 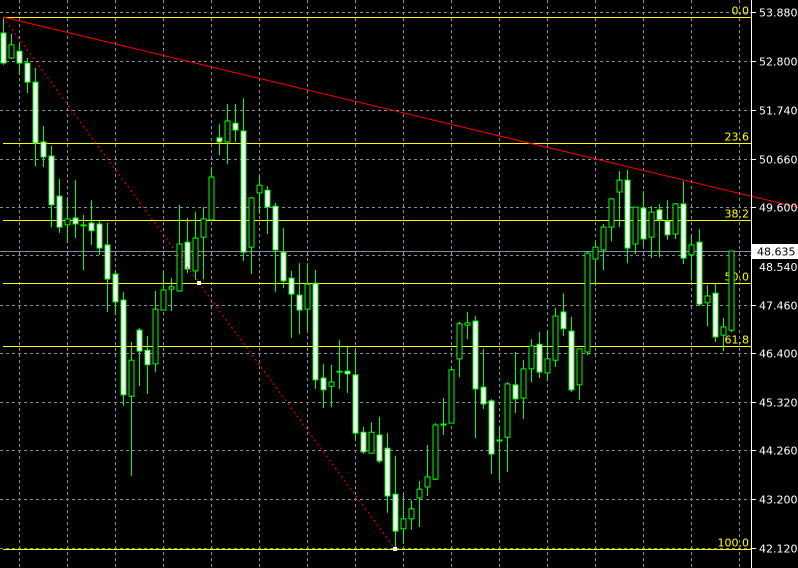 What do you see at coordinates (734, 543) in the screenshot?
I see `fib-level-label: 100.0` at bounding box center [734, 543].